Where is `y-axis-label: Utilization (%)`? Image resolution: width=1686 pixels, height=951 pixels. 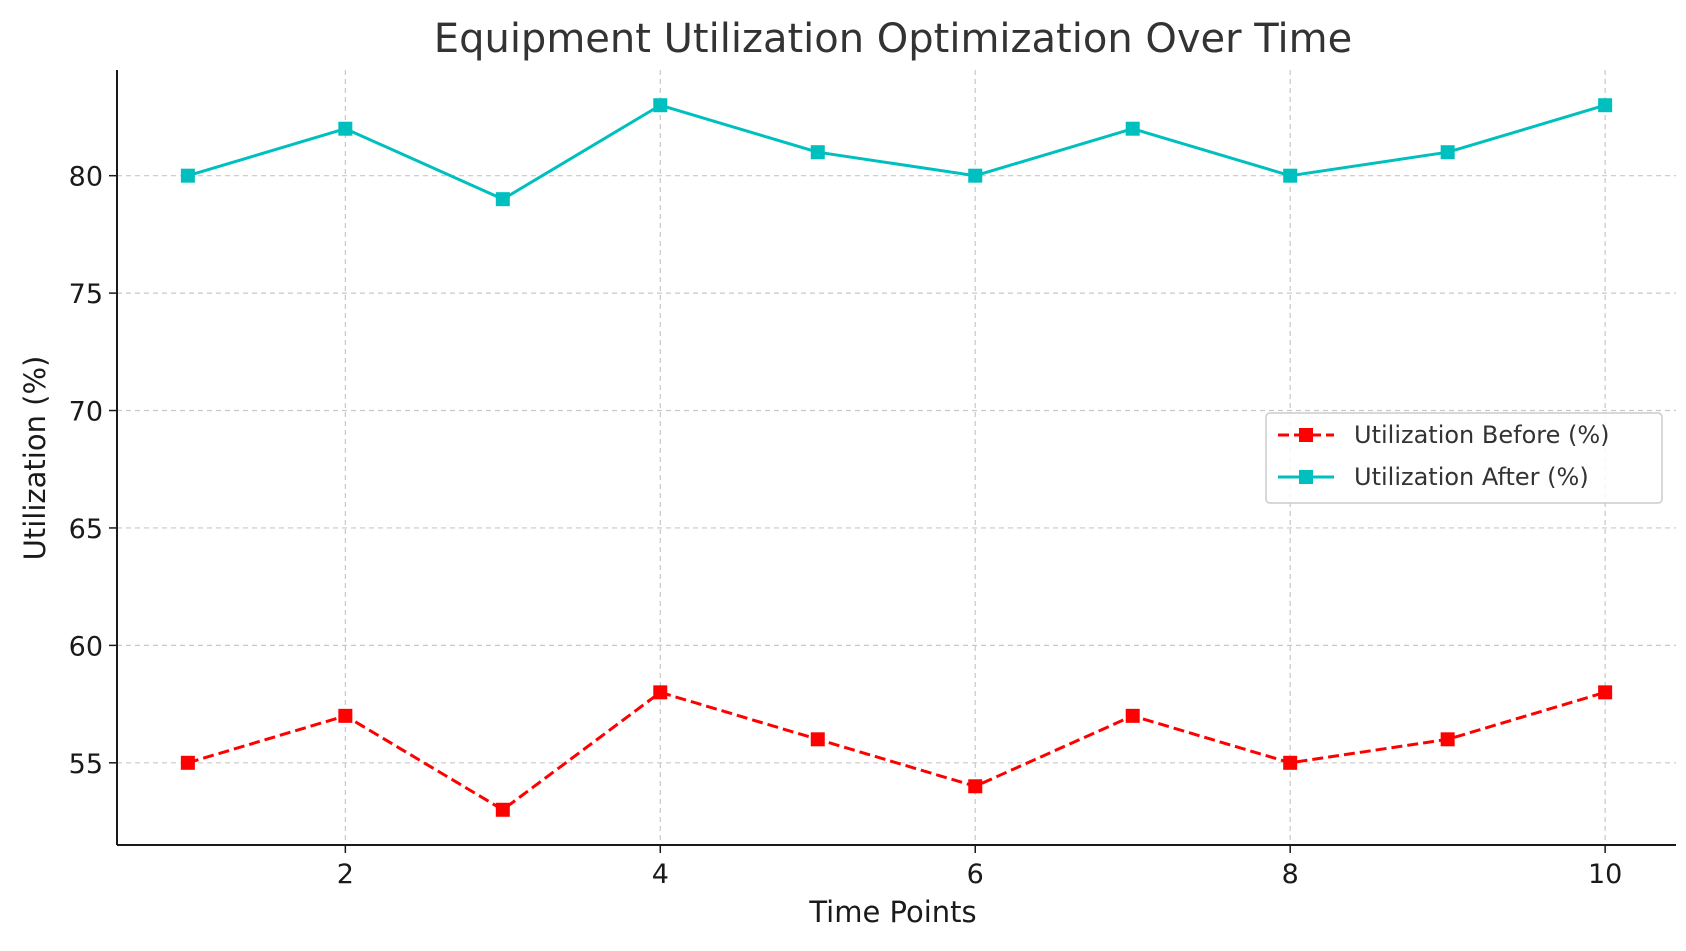
y-axis-label: Utilization (%) is located at coordinates (35, 458).